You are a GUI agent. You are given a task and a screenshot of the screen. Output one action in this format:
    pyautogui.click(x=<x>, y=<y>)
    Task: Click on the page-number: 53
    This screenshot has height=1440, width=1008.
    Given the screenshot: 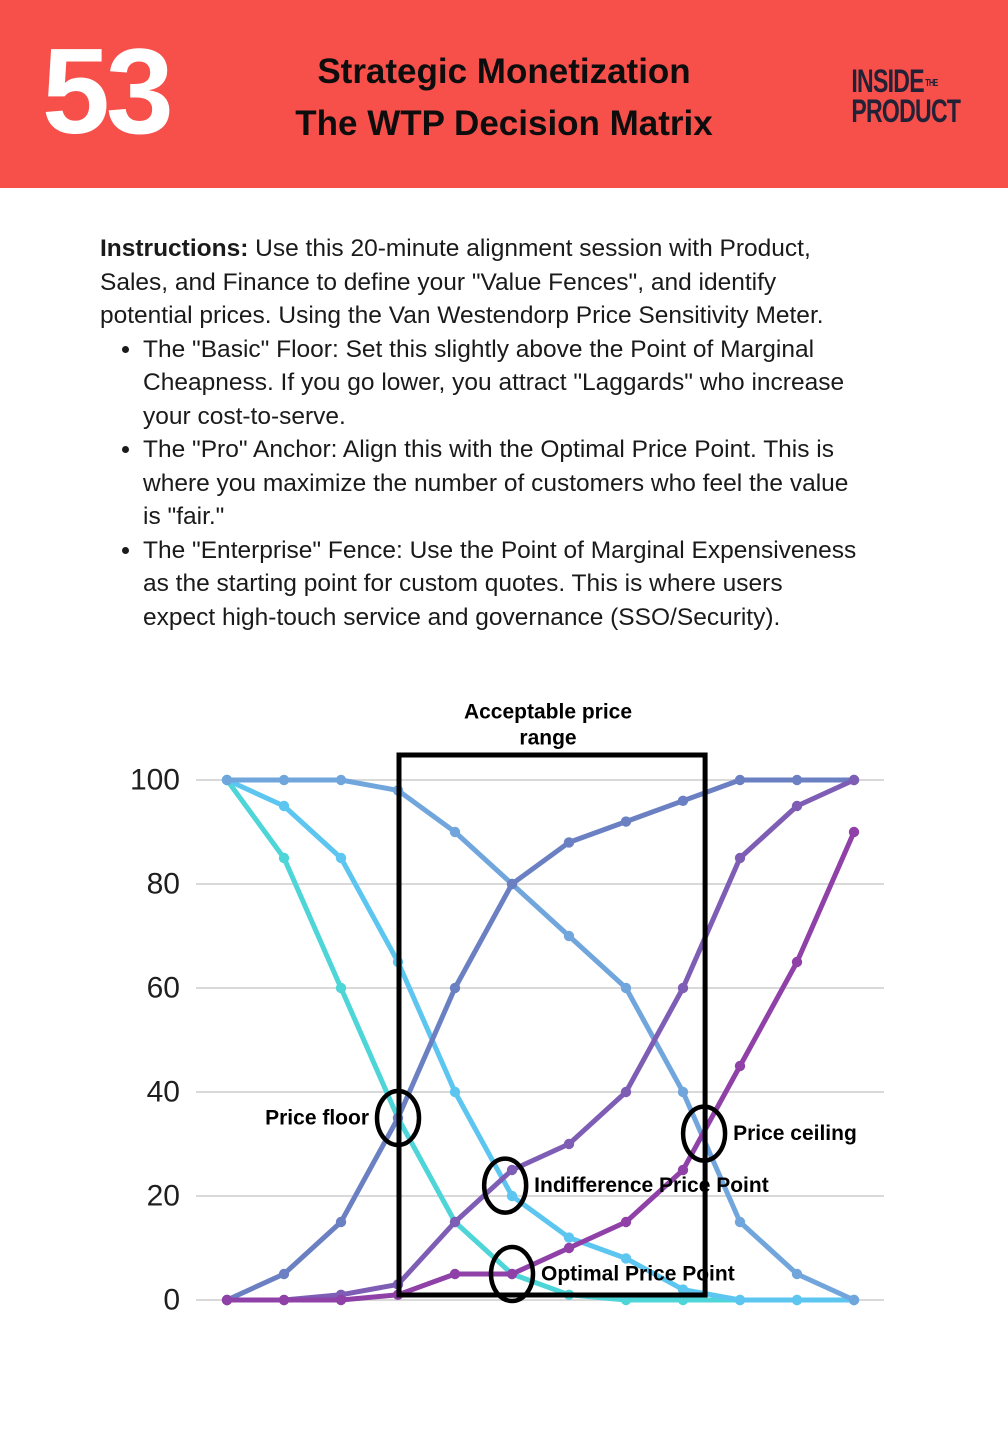 What is the action you would take?
    pyautogui.click(x=108, y=91)
    